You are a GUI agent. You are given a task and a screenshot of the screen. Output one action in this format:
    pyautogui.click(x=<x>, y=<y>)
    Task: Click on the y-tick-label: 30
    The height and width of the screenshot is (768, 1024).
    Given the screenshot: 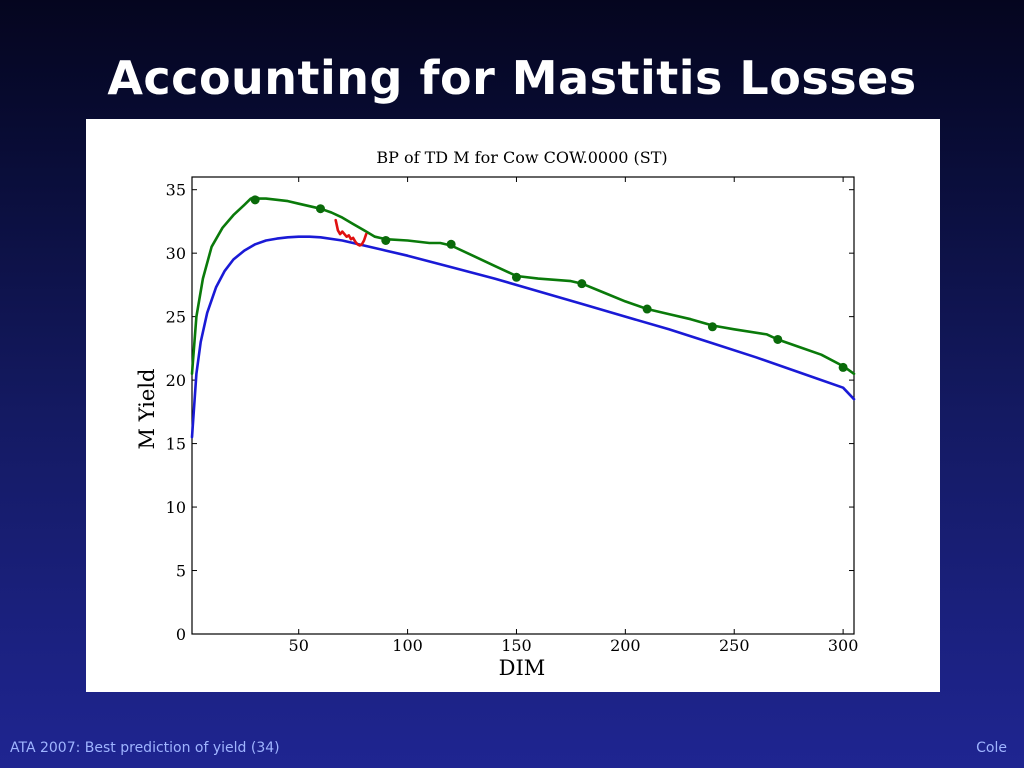 What is the action you would take?
    pyautogui.click(x=176, y=253)
    